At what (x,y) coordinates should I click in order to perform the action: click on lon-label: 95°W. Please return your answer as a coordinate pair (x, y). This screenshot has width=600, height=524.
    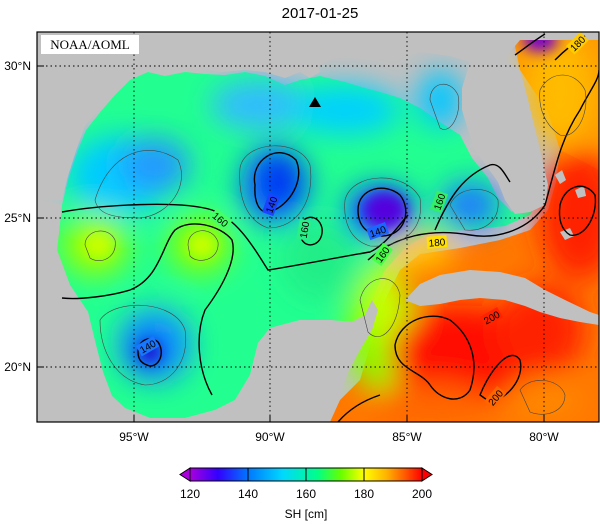
    Looking at the image, I should click on (134, 437).